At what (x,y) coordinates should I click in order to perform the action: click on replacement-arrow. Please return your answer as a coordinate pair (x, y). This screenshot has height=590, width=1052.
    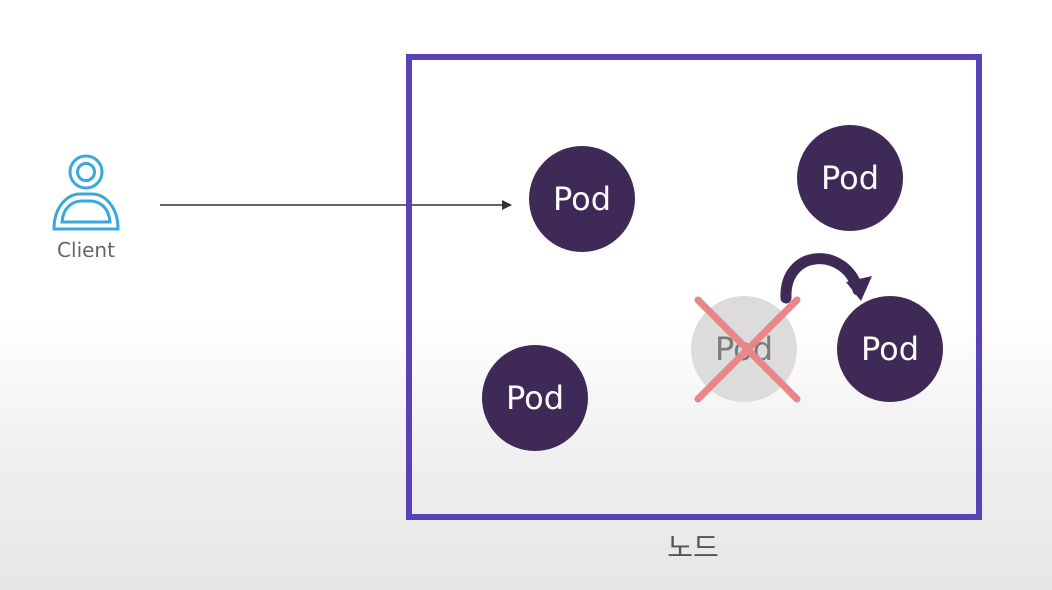
    Looking at the image, I should click on (822, 278).